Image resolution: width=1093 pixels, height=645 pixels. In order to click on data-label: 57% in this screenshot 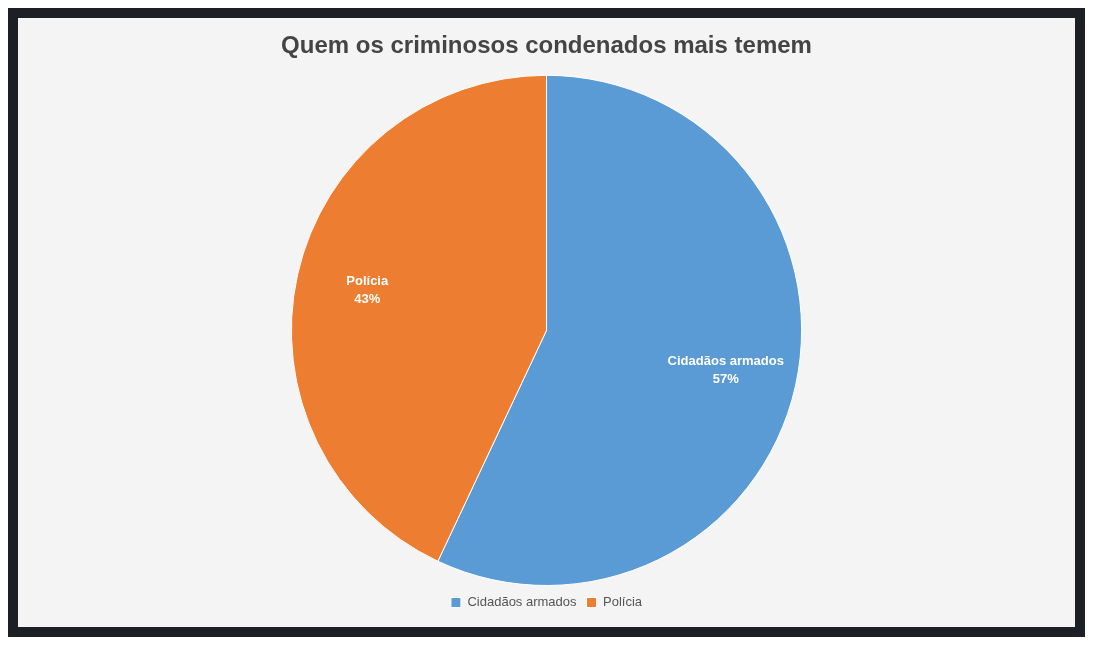, I will do `click(726, 379)`.